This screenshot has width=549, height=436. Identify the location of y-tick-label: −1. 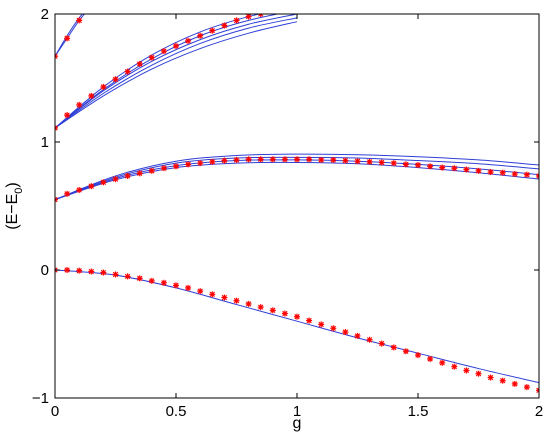
(40, 398).